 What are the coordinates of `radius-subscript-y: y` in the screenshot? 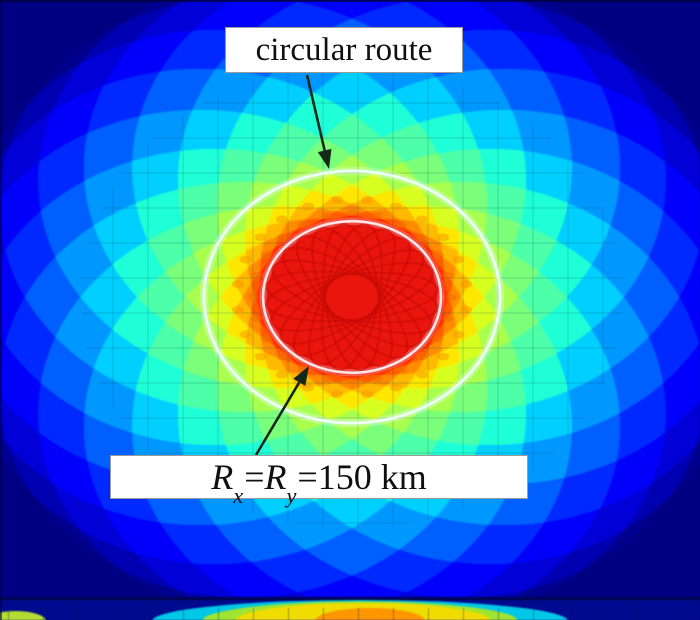 It's located at (292, 495).